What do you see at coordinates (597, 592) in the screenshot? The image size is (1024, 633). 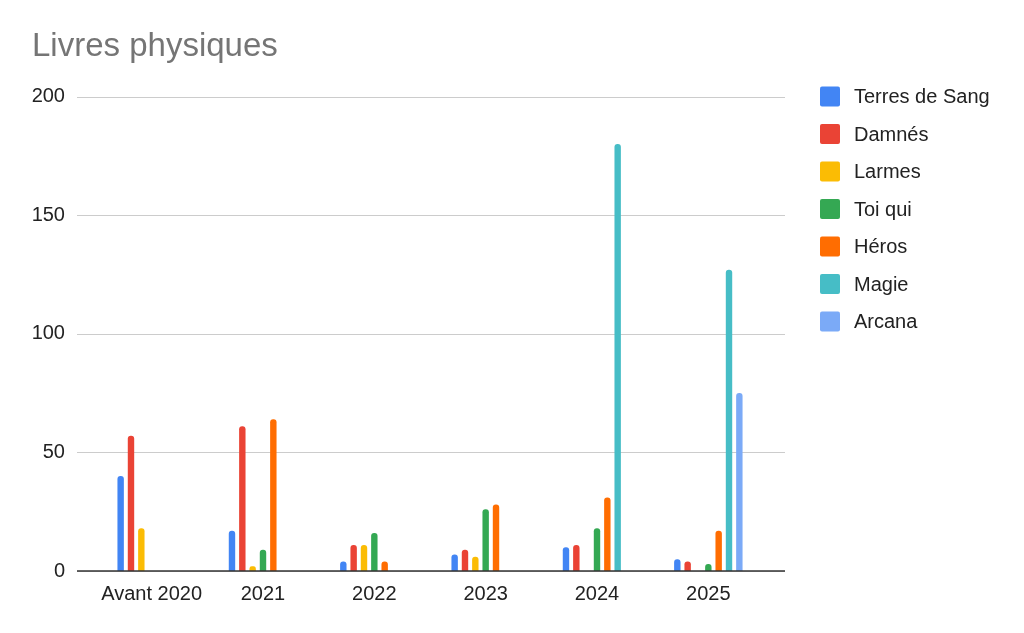 I see `x-tick-label: 2024` at bounding box center [597, 592].